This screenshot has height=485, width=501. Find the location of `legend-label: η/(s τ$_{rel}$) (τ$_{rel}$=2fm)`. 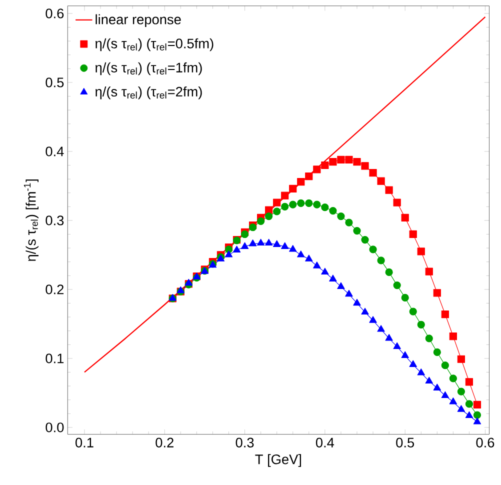

legend-label: η/(s τ$_{rel}$) (τ$_{rel}$=2fm) is located at coordinates (148, 93).